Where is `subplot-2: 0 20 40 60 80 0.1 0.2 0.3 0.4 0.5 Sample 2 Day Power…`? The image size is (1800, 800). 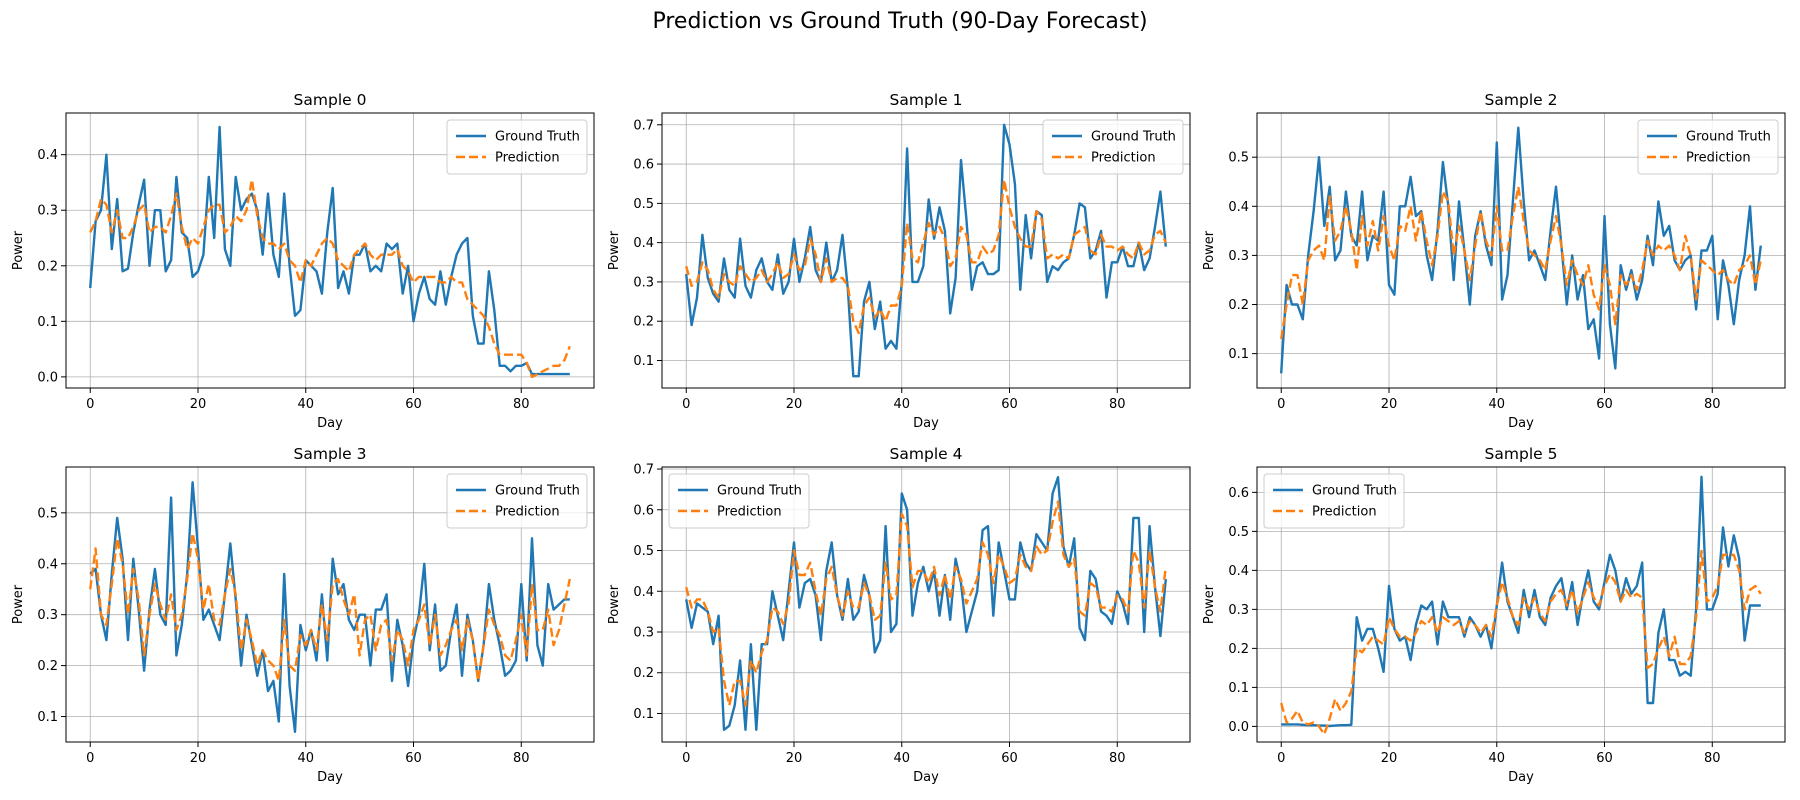
subplot-2: 0 20 40 60 80 0.1 0.2 0.3 0.4 0.5 Sample 2 Day Power… is located at coordinates (1494, 261).